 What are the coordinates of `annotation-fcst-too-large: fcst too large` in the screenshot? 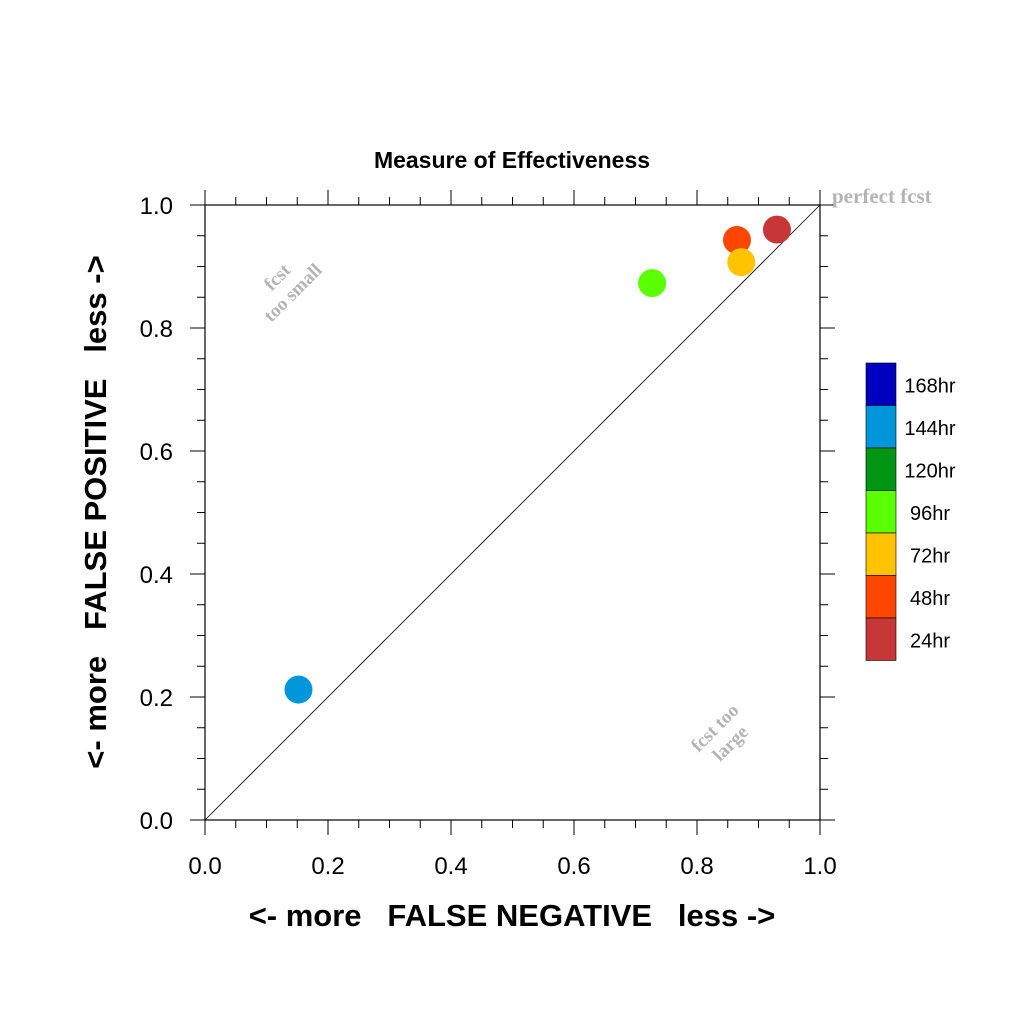 It's located at (720, 733).